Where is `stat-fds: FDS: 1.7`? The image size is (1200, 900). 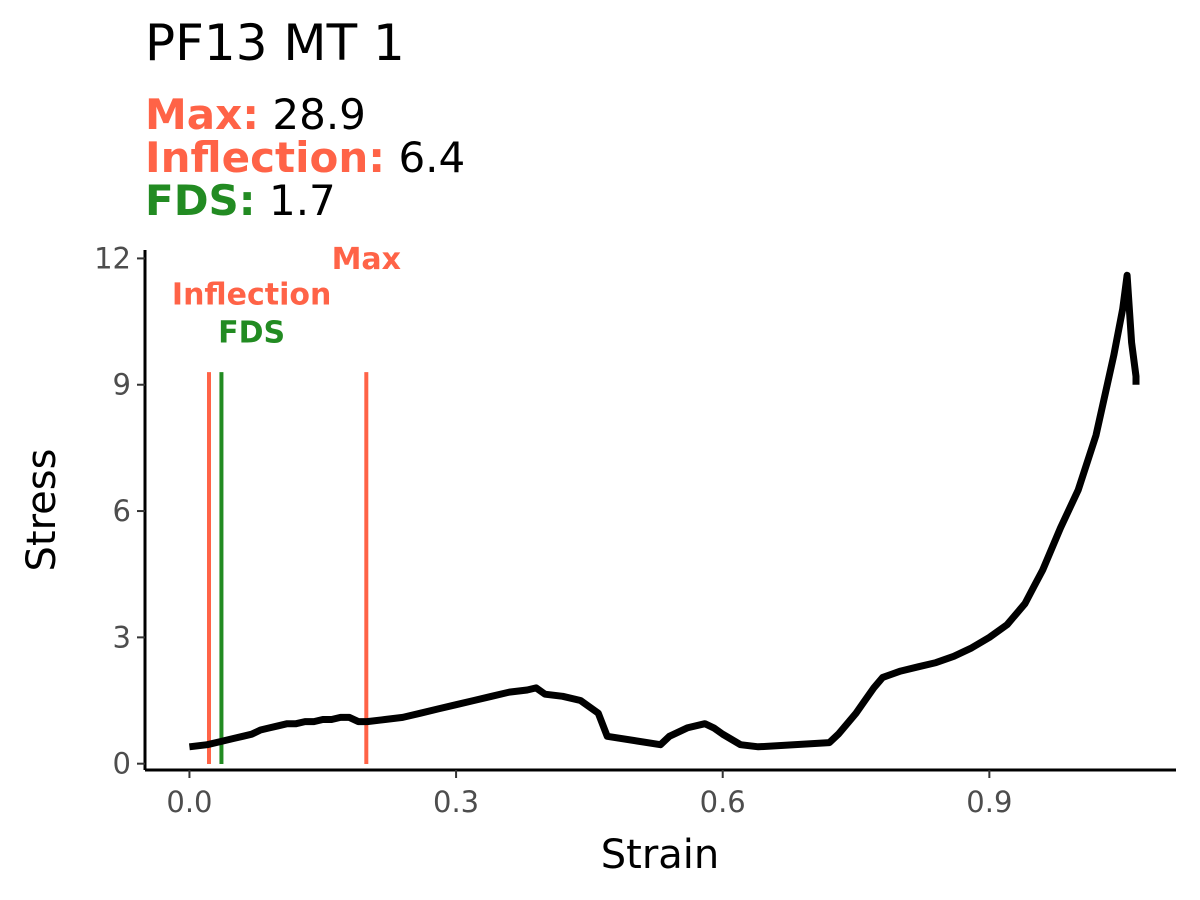
stat-fds: FDS: 1.7 is located at coordinates (240, 201).